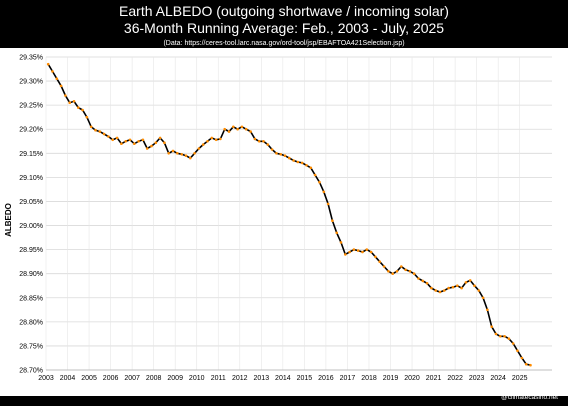  I want to click on x-tick-label: 2023, so click(477, 378).